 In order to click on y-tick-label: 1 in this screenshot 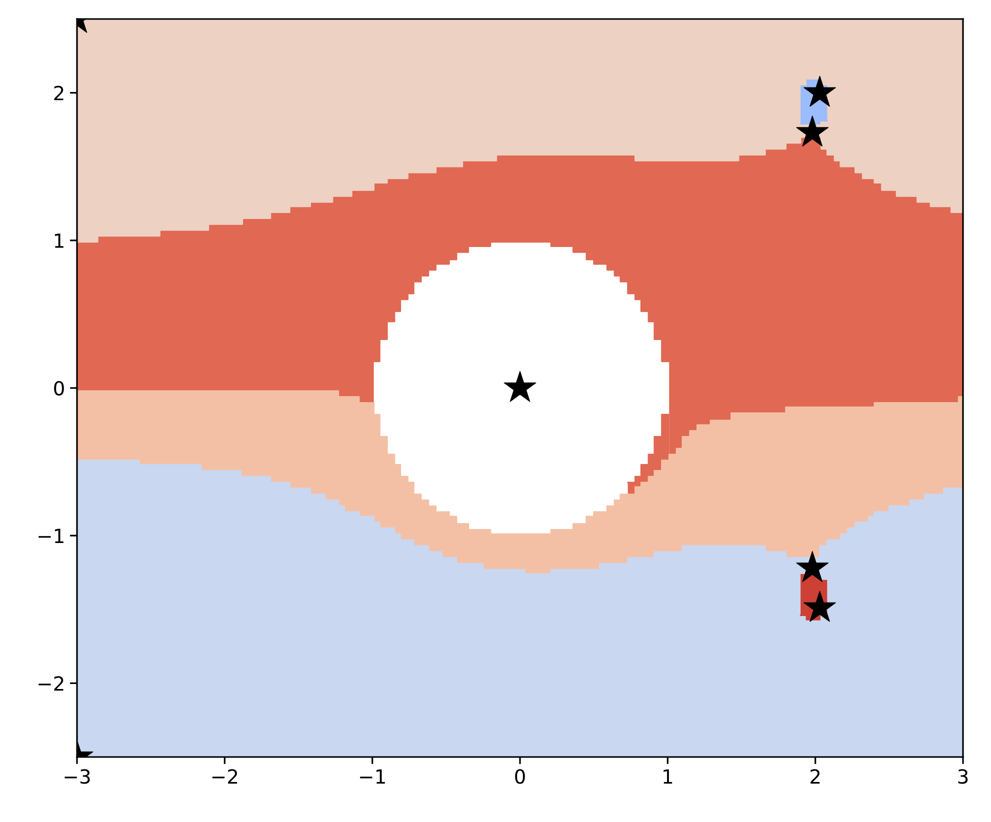, I will do `click(59, 241)`.